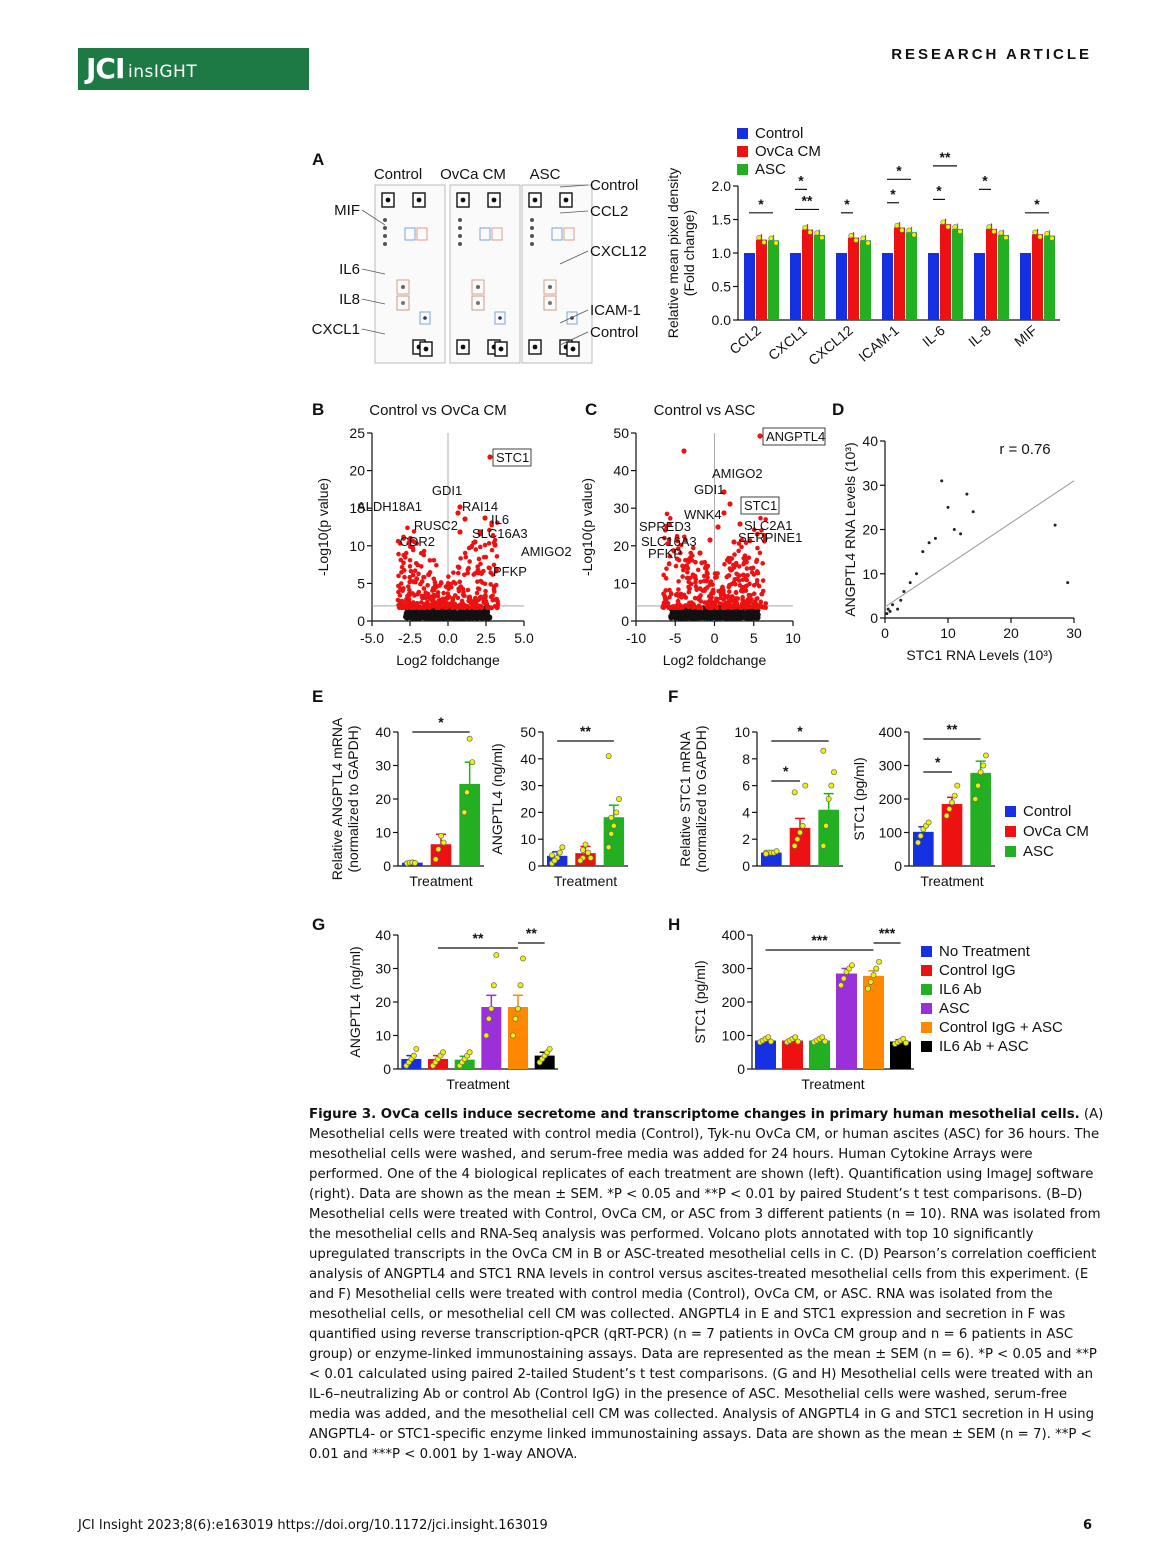  I want to click on A-significance-label: *, so click(939, 190).